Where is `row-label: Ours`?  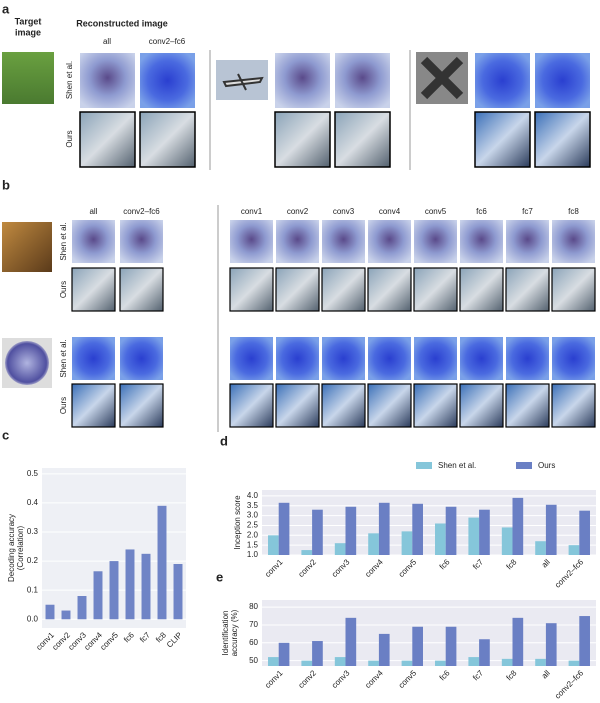
row-label: Ours is located at coordinates (63, 289).